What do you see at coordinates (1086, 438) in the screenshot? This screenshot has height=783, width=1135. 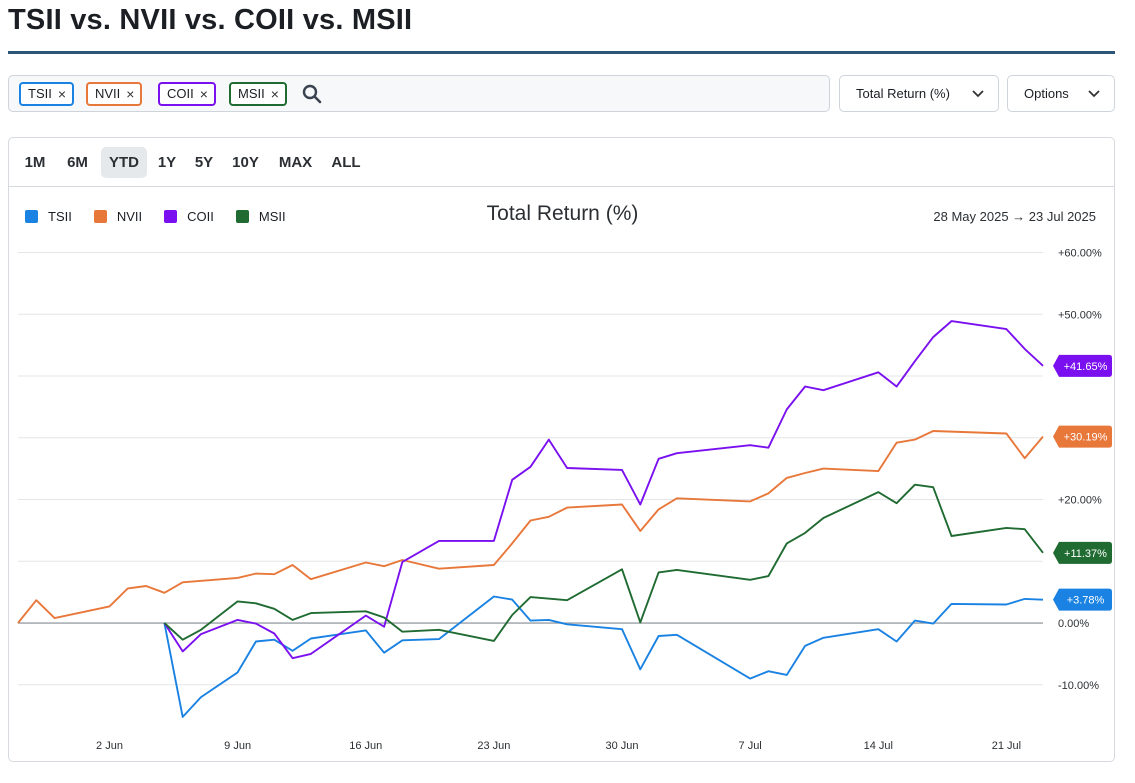 I see `end-value-label: +30.19%` at bounding box center [1086, 438].